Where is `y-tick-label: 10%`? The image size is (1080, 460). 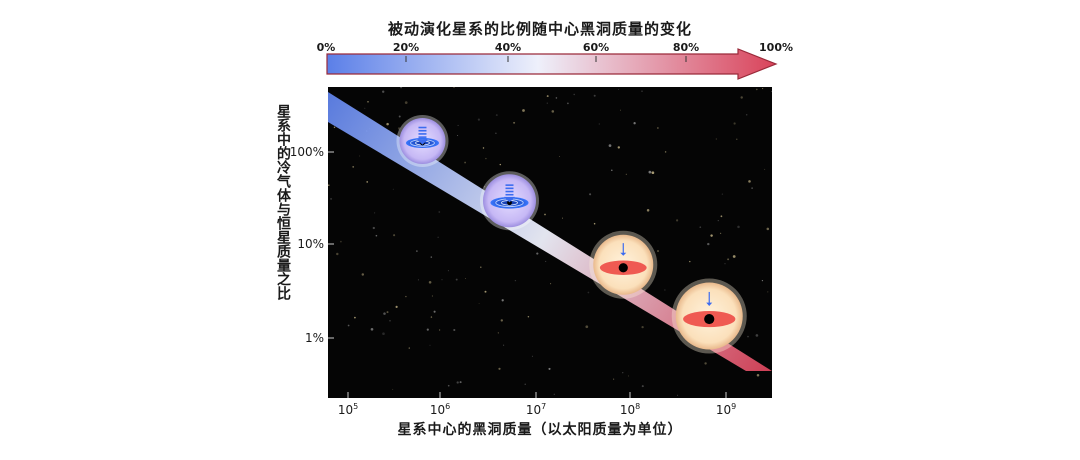
y-tick-label: 10% is located at coordinates (310, 244).